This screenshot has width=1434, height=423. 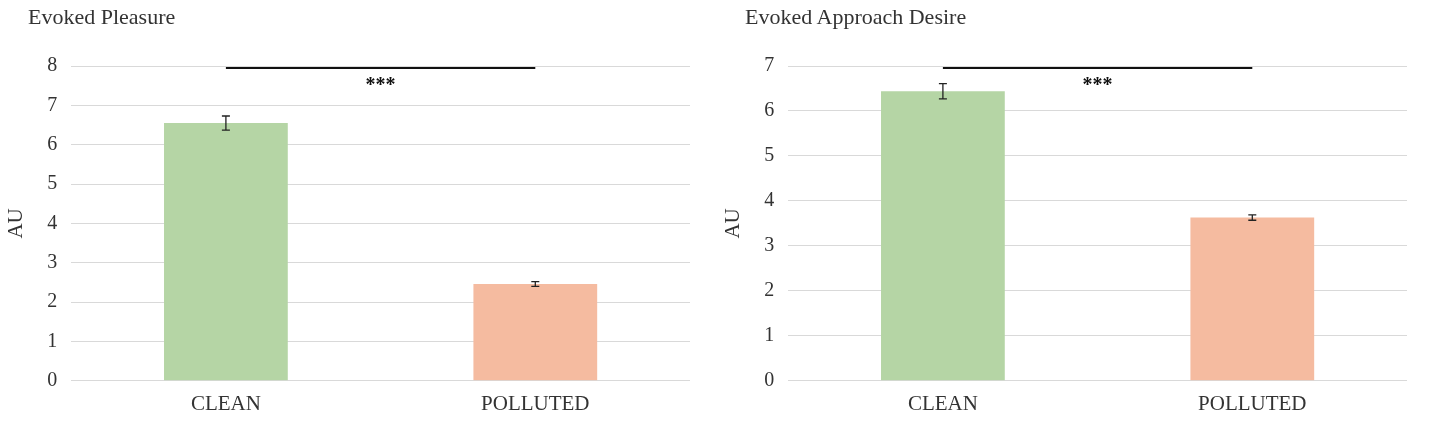 What do you see at coordinates (856, 17) in the screenshot?
I see `chart-title: Evoked Approach Desire` at bounding box center [856, 17].